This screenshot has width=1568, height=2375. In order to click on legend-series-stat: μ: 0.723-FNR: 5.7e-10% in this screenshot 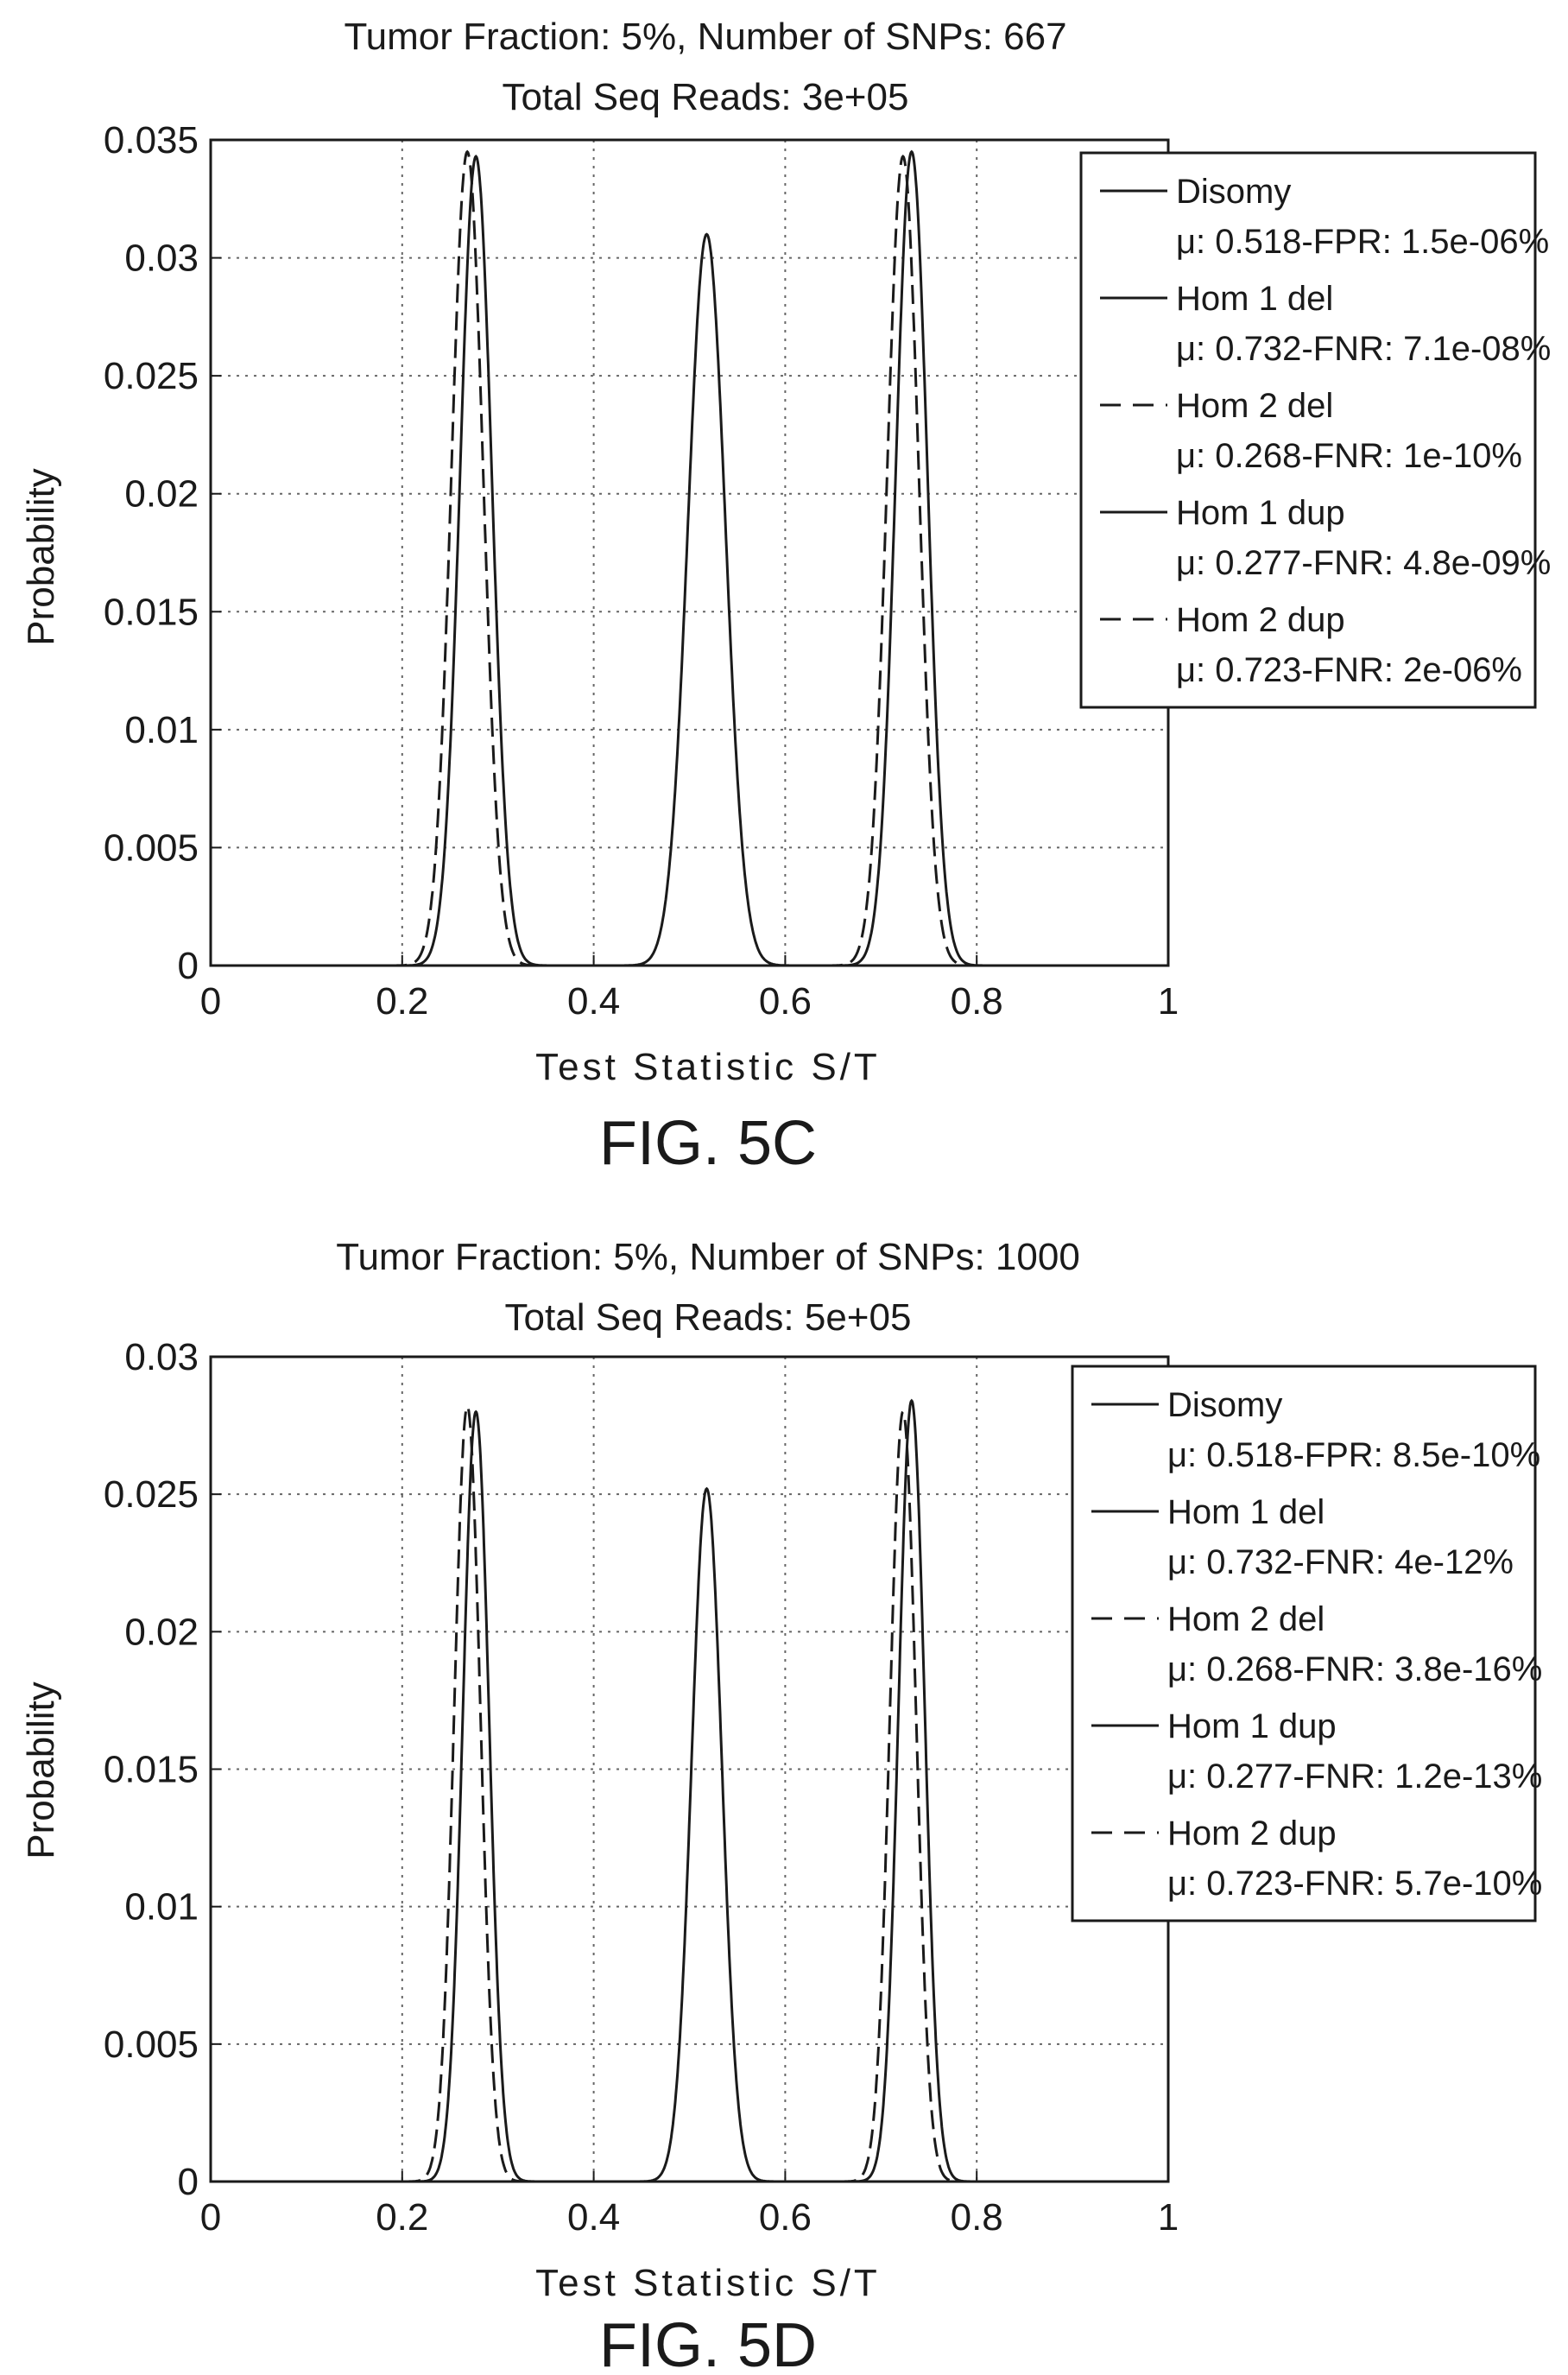, I will do `click(1354, 1884)`.